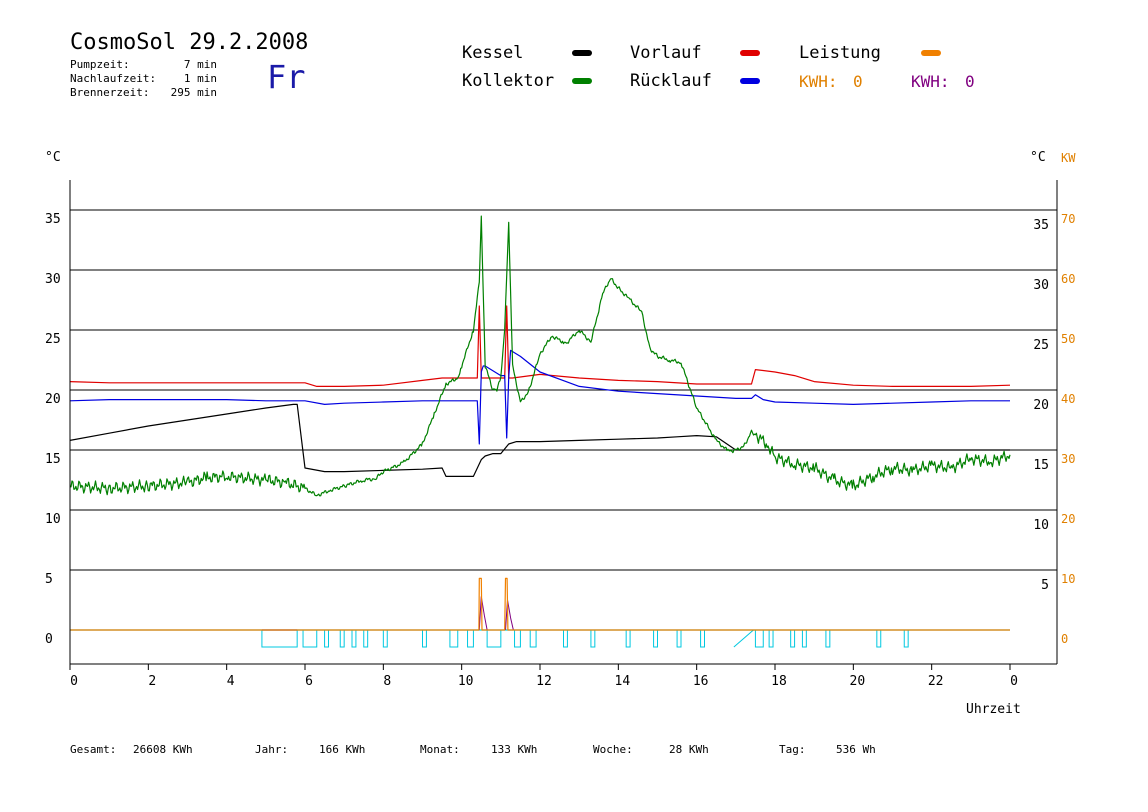 The image size is (1148, 812). Describe the element at coordinates (750, 53) in the screenshot. I see `legend-swatch-vorlauf` at that location.